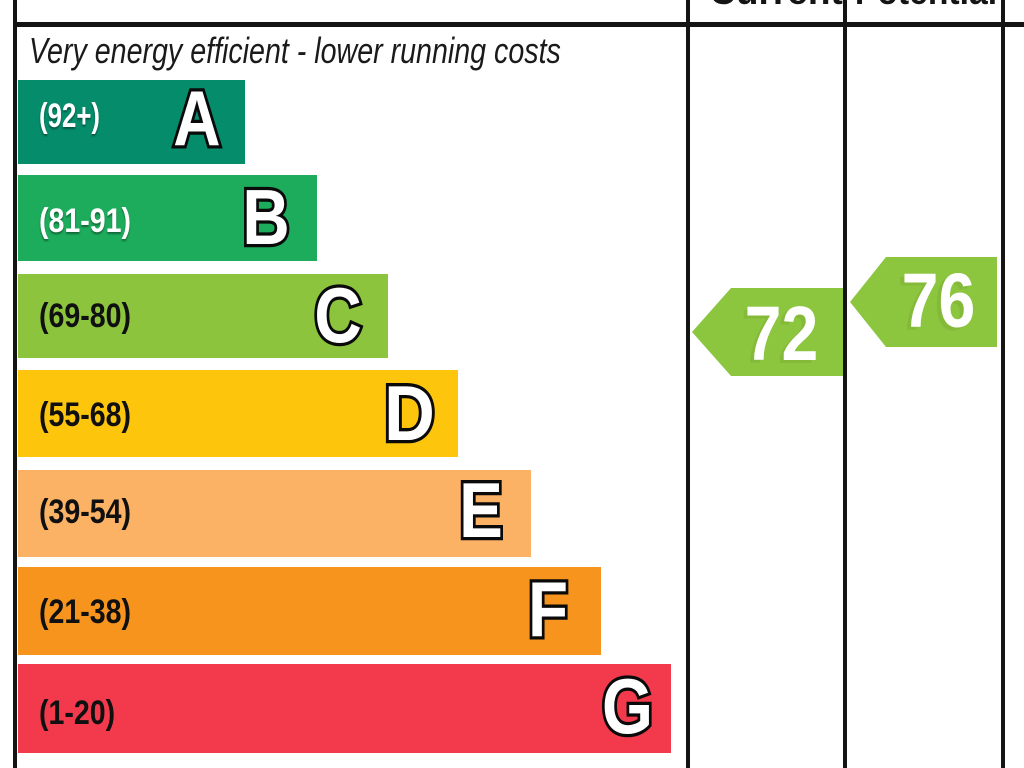 This screenshot has height=768, width=1024. Describe the element at coordinates (337, 316) in the screenshot. I see `svg-text: C` at that location.